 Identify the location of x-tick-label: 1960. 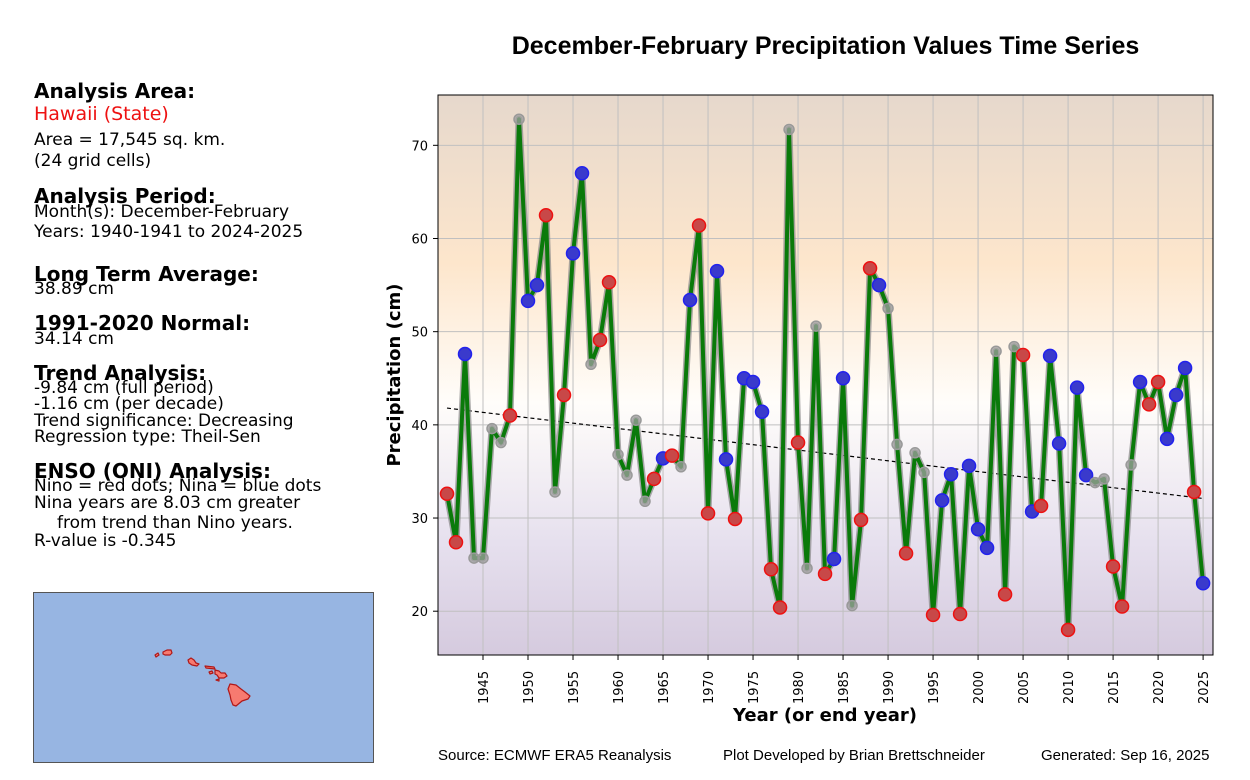
(619, 687).